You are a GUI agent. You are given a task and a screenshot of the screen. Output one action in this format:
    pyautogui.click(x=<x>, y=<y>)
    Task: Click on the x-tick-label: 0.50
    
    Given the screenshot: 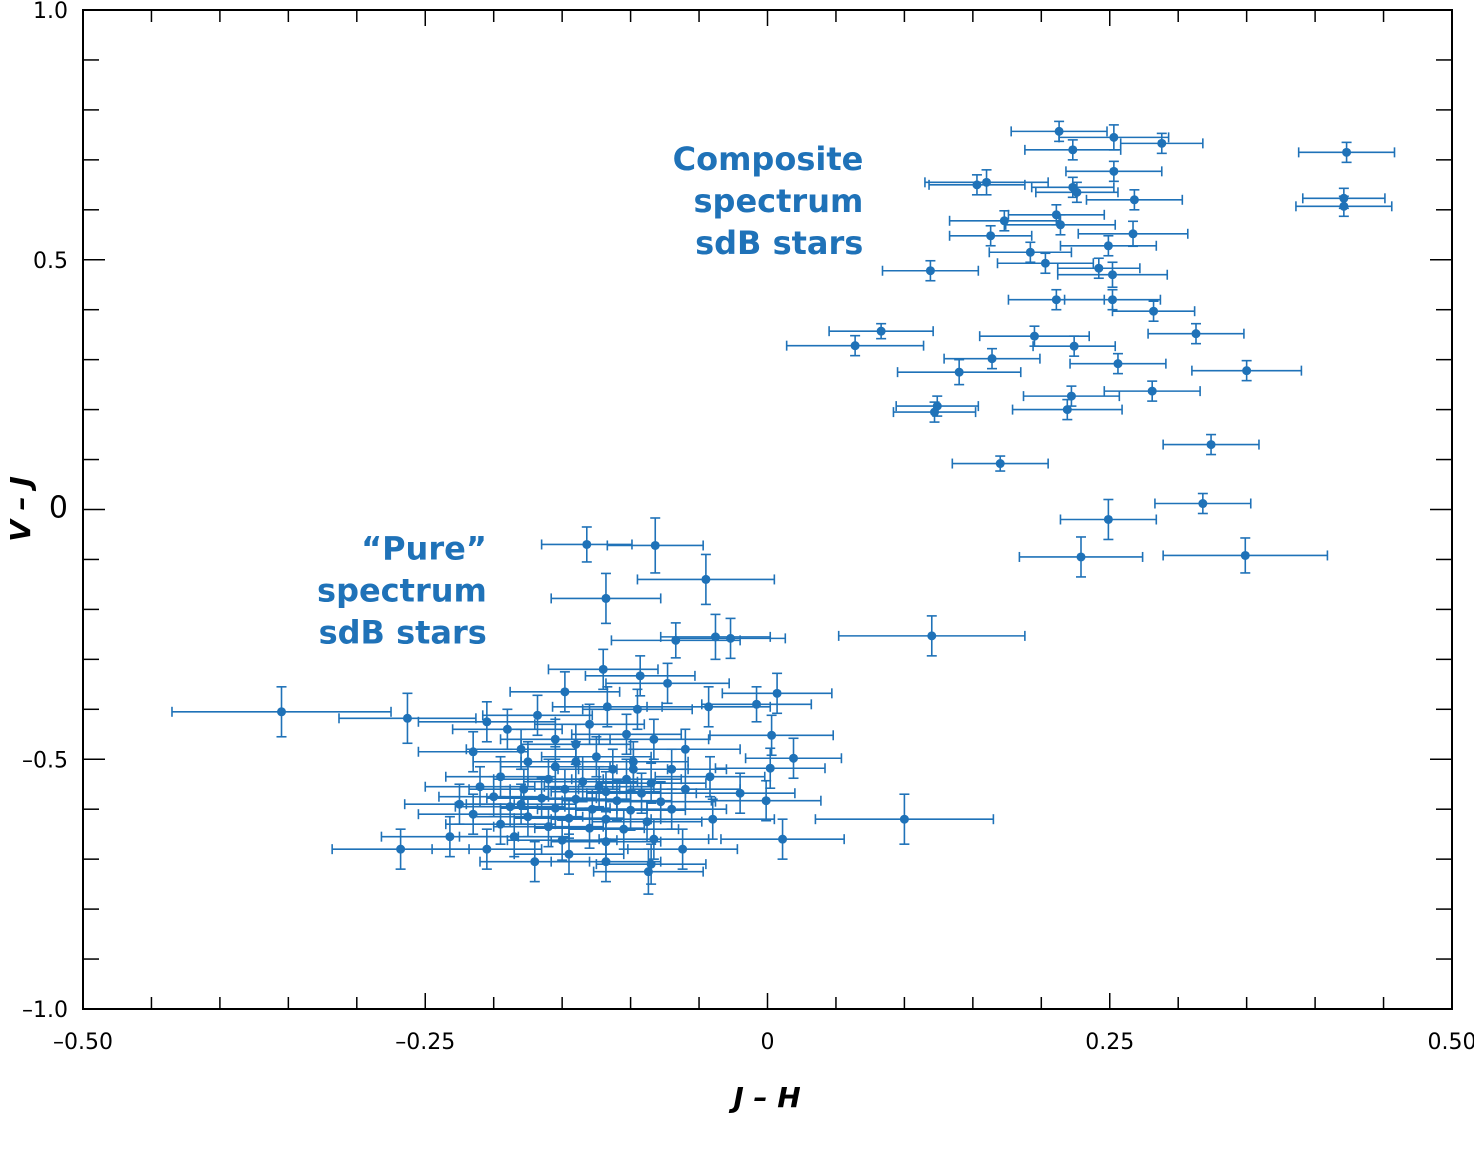 What is the action you would take?
    pyautogui.click(x=1451, y=1042)
    